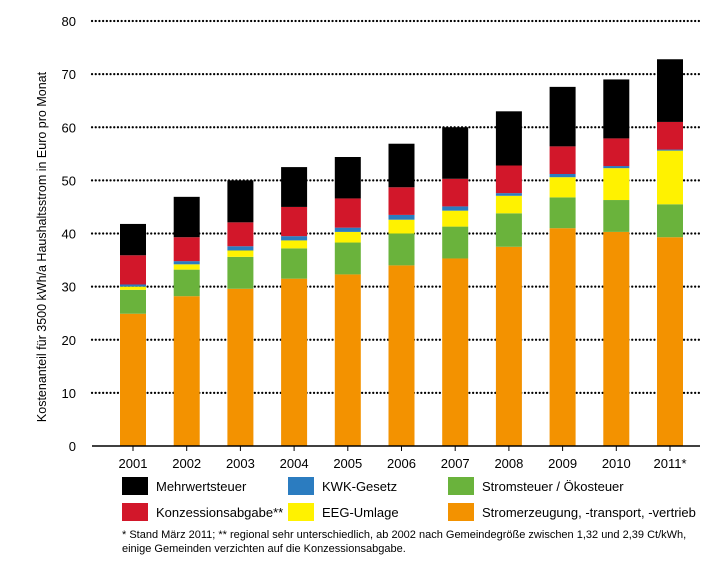 Image resolution: width=704 pixels, height=586 pixels. What do you see at coordinates (69, 127) in the screenshot?
I see `y-tick-label: 60` at bounding box center [69, 127].